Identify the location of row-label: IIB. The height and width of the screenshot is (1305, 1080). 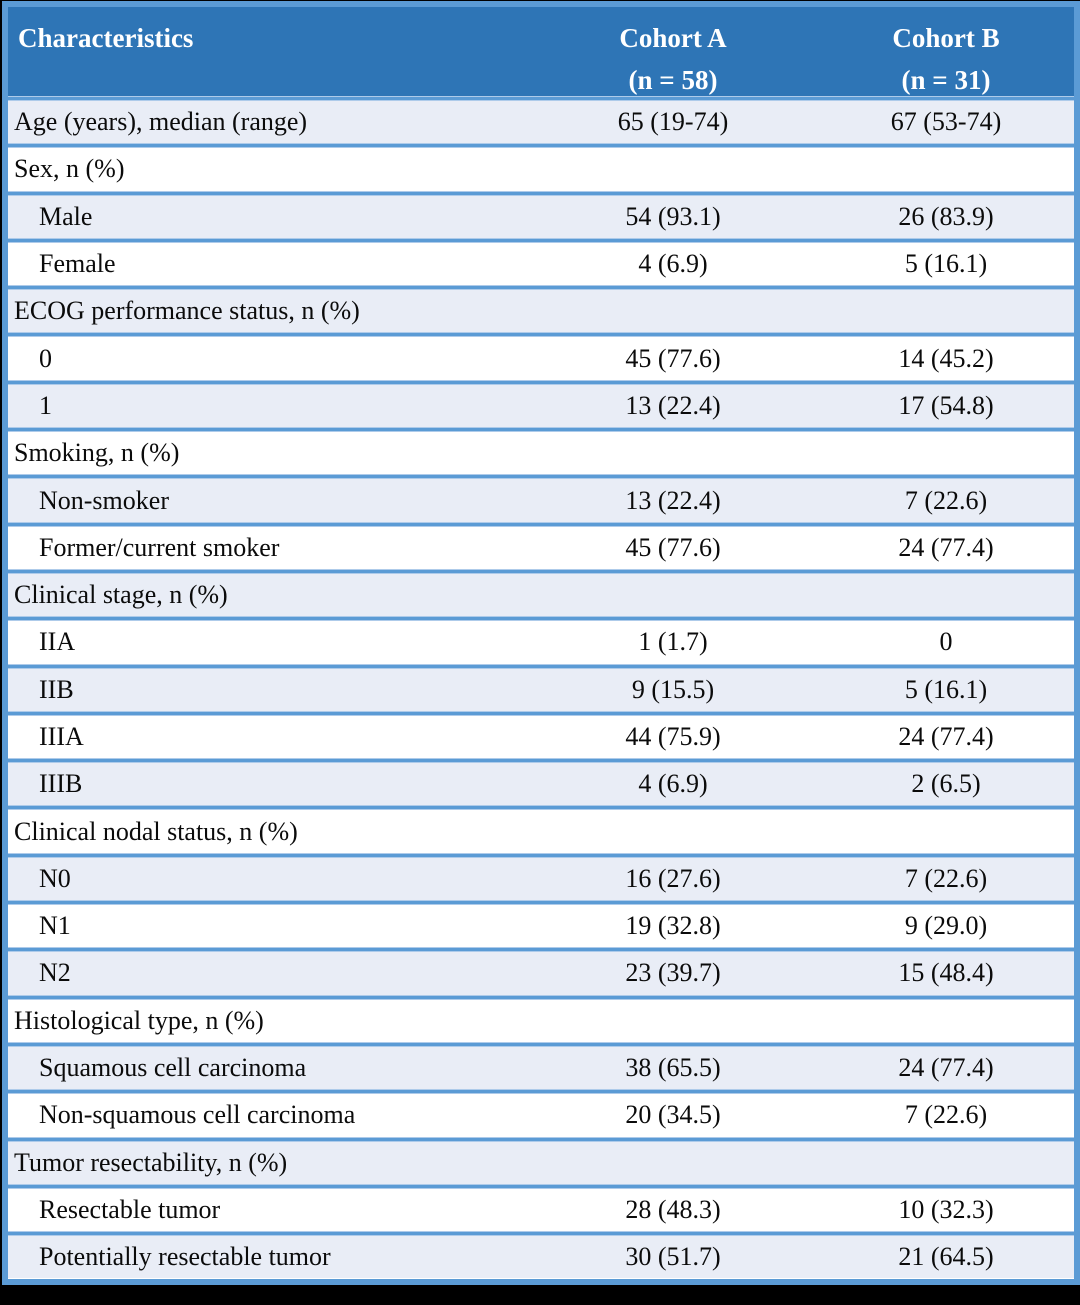
(56, 689).